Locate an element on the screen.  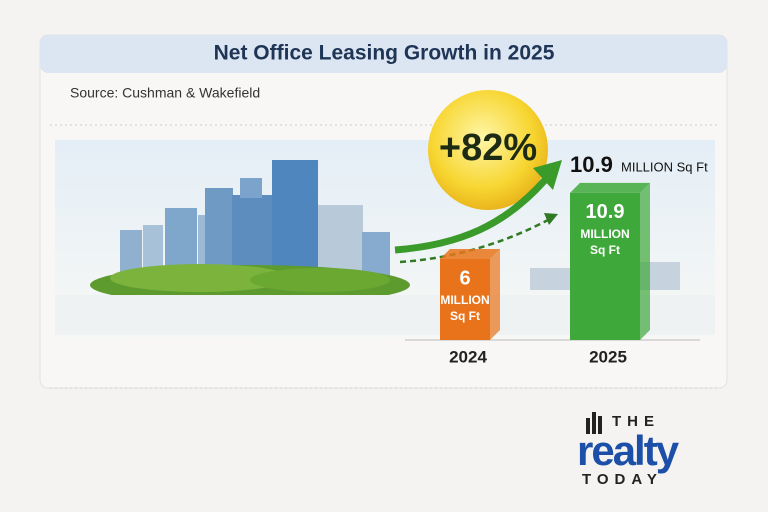
dashed-arrow is located at coordinates (474, 241).